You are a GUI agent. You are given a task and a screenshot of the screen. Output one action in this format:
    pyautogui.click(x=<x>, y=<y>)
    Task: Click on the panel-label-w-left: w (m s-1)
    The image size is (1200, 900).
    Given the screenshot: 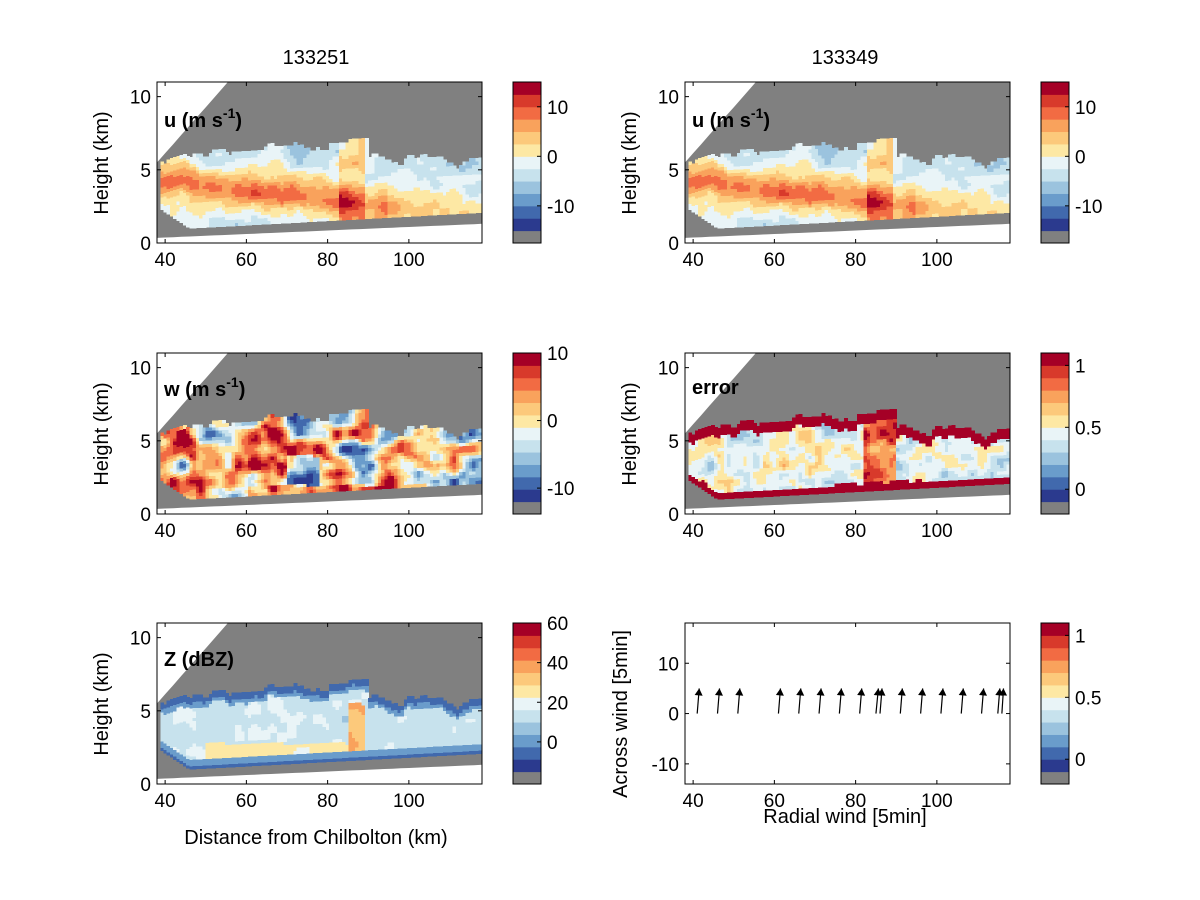 What is the action you would take?
    pyautogui.click(x=204, y=387)
    